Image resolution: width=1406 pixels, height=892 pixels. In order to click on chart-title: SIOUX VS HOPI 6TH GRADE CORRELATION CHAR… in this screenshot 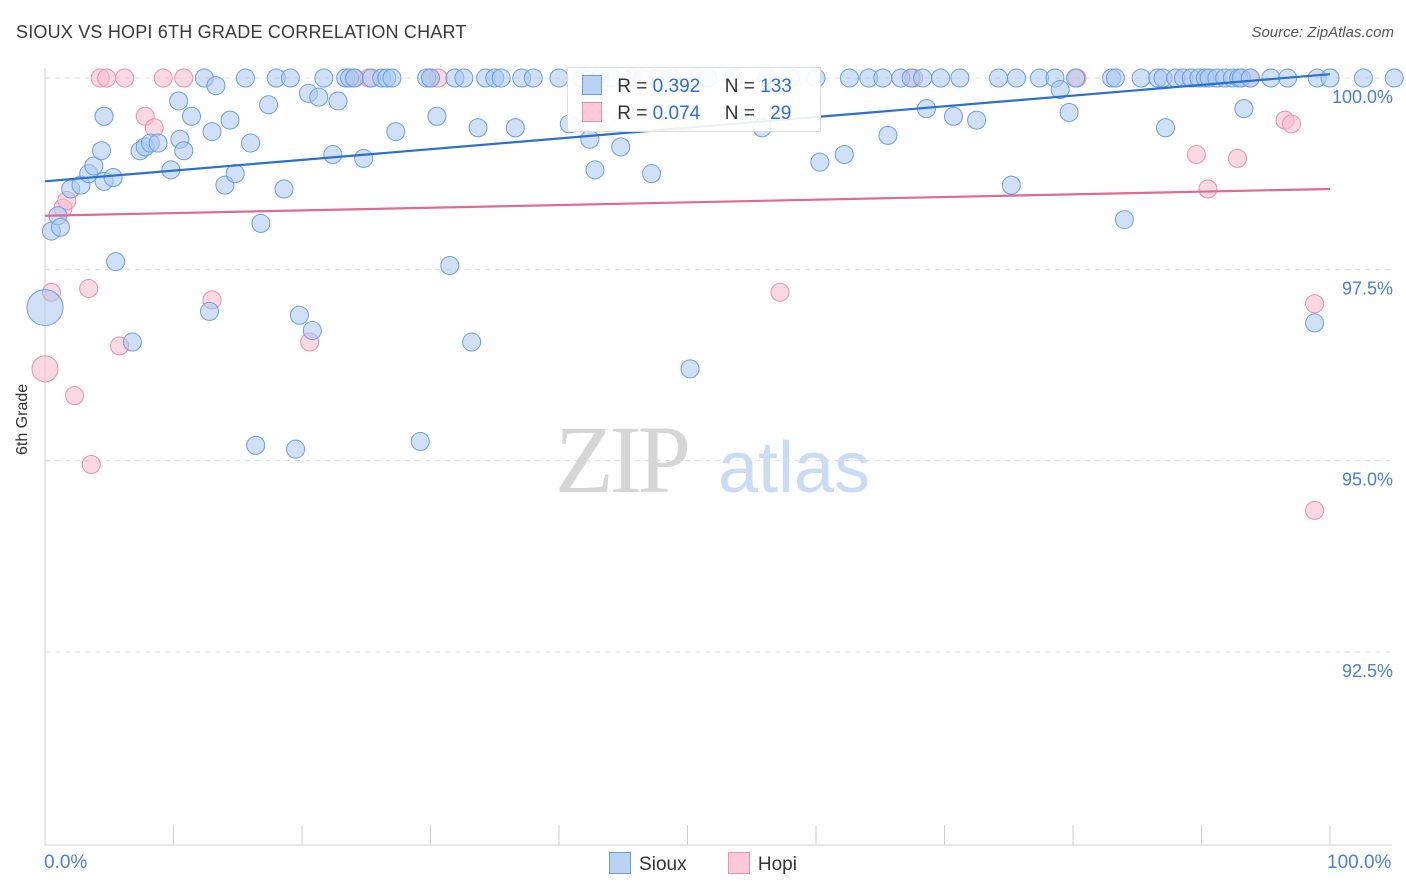, I will do `click(241, 32)`.